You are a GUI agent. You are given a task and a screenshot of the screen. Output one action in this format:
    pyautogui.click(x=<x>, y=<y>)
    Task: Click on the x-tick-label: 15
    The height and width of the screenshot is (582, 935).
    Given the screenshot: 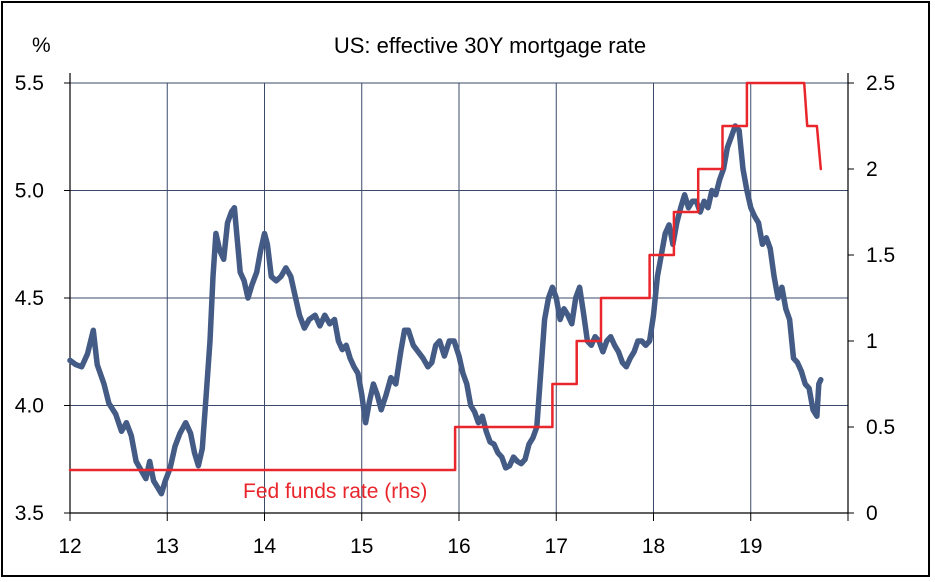 What is the action you would take?
    pyautogui.click(x=361, y=546)
    